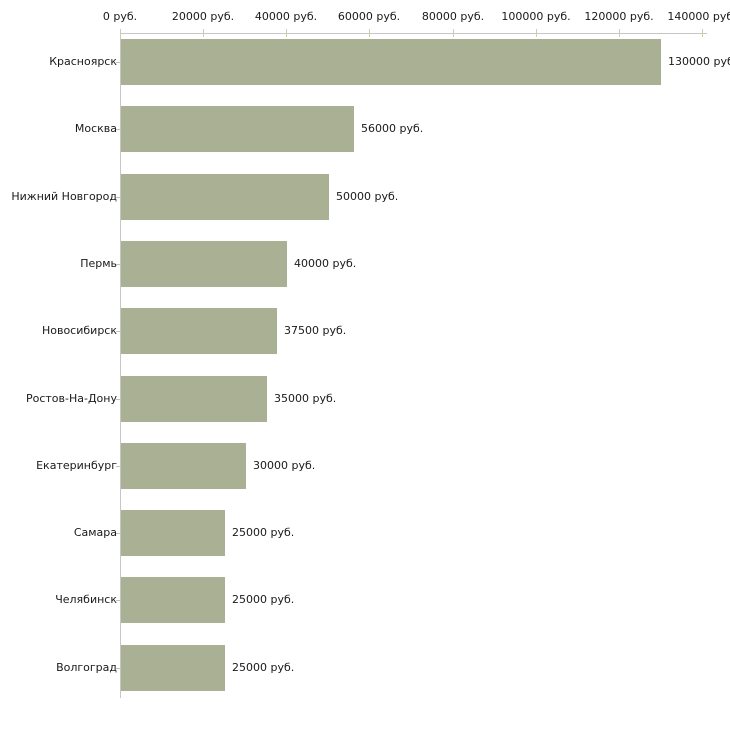  I want to click on category-label: Пермь, so click(98, 263).